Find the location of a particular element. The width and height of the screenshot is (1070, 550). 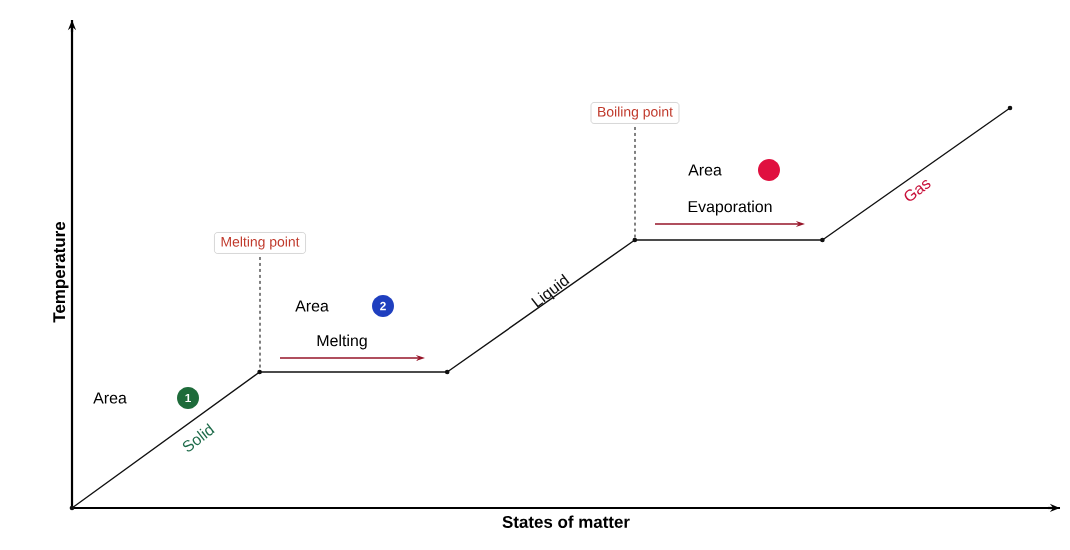

annotation: 2 is located at coordinates (383, 306).